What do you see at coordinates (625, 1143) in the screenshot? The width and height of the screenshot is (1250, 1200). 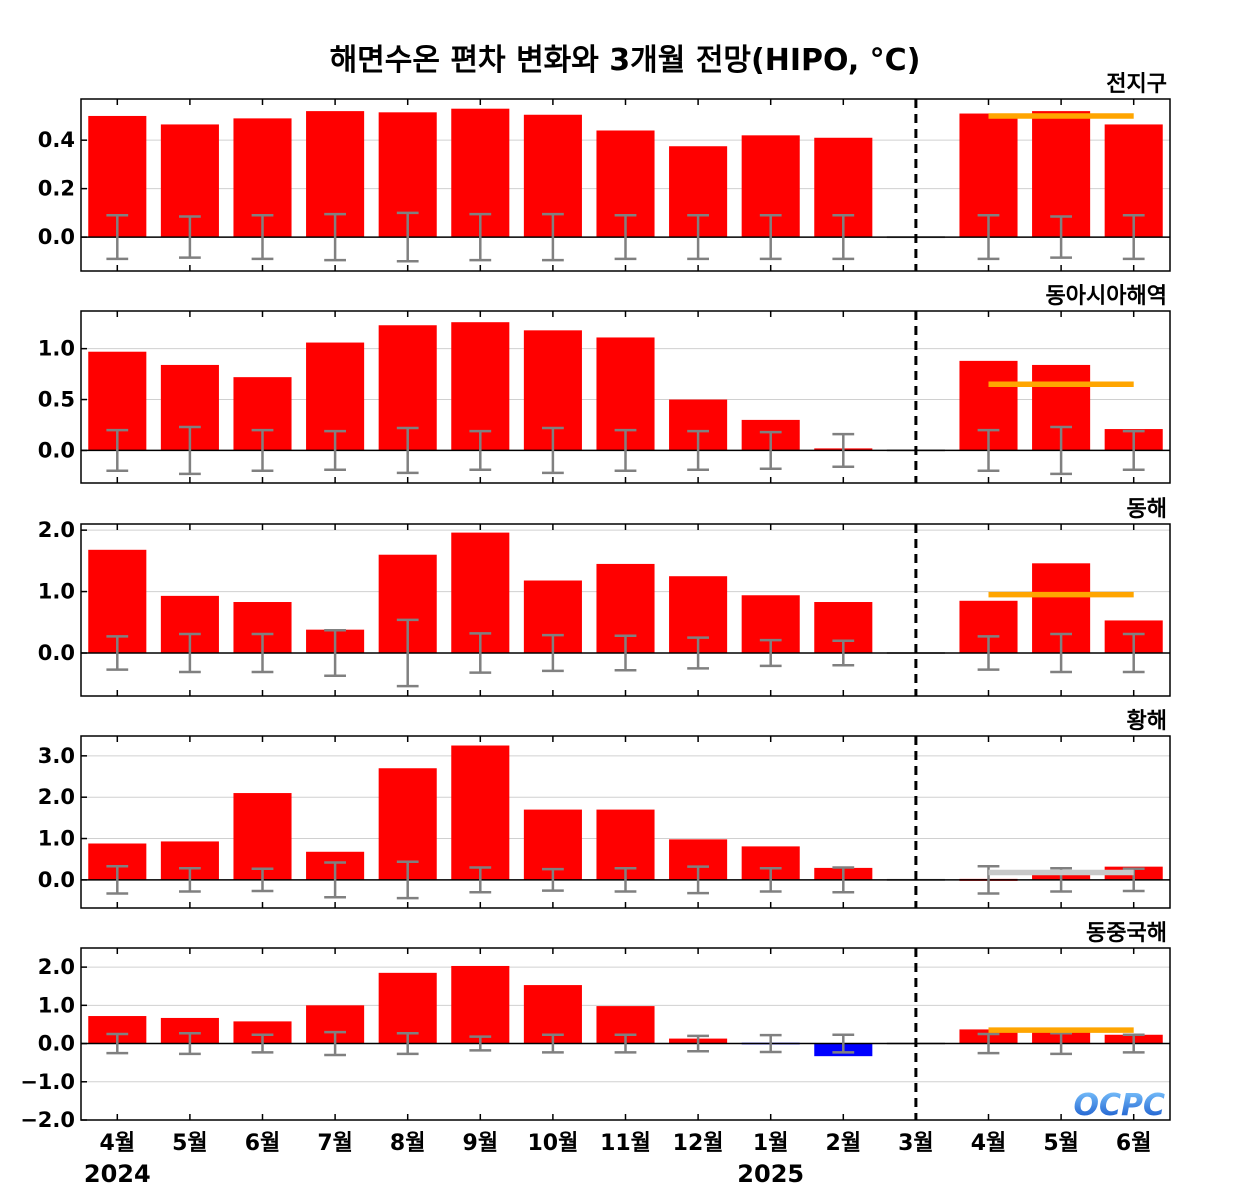 I see `x-tick-label: 11월` at bounding box center [625, 1143].